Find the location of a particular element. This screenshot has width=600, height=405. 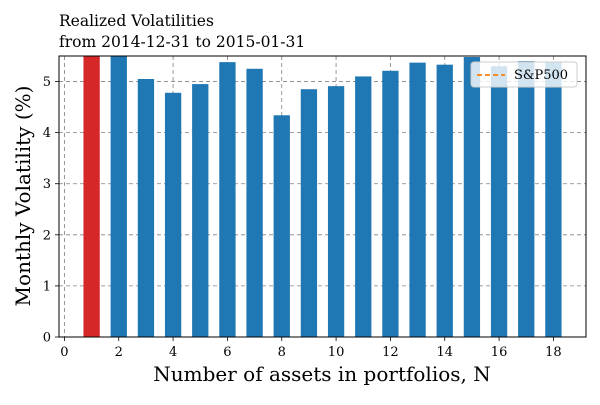

legend: S&P500 is located at coordinates (524, 74).